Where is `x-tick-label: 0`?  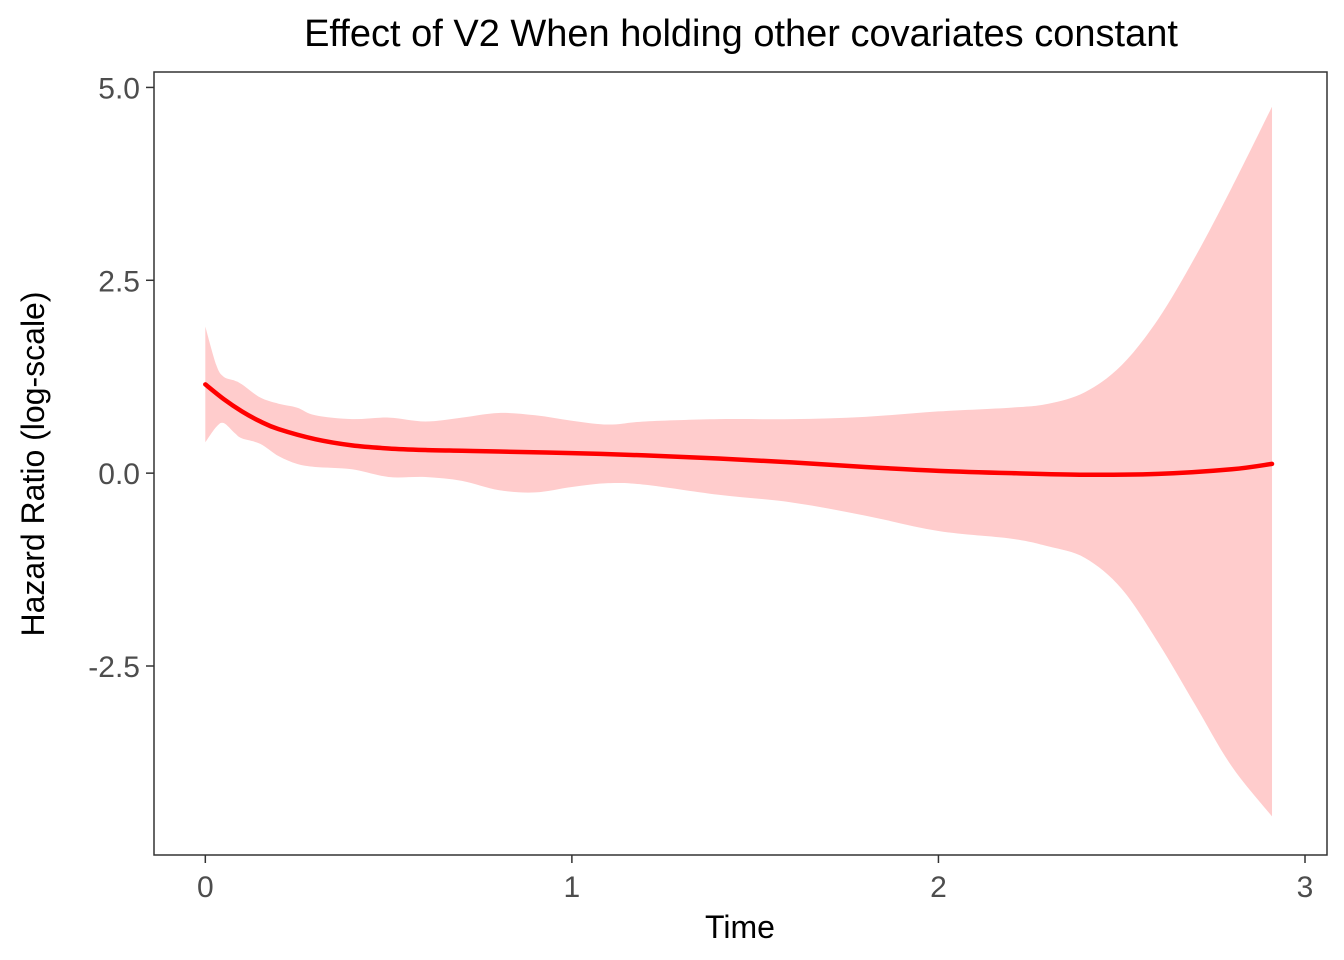
x-tick-label: 0 is located at coordinates (205, 887).